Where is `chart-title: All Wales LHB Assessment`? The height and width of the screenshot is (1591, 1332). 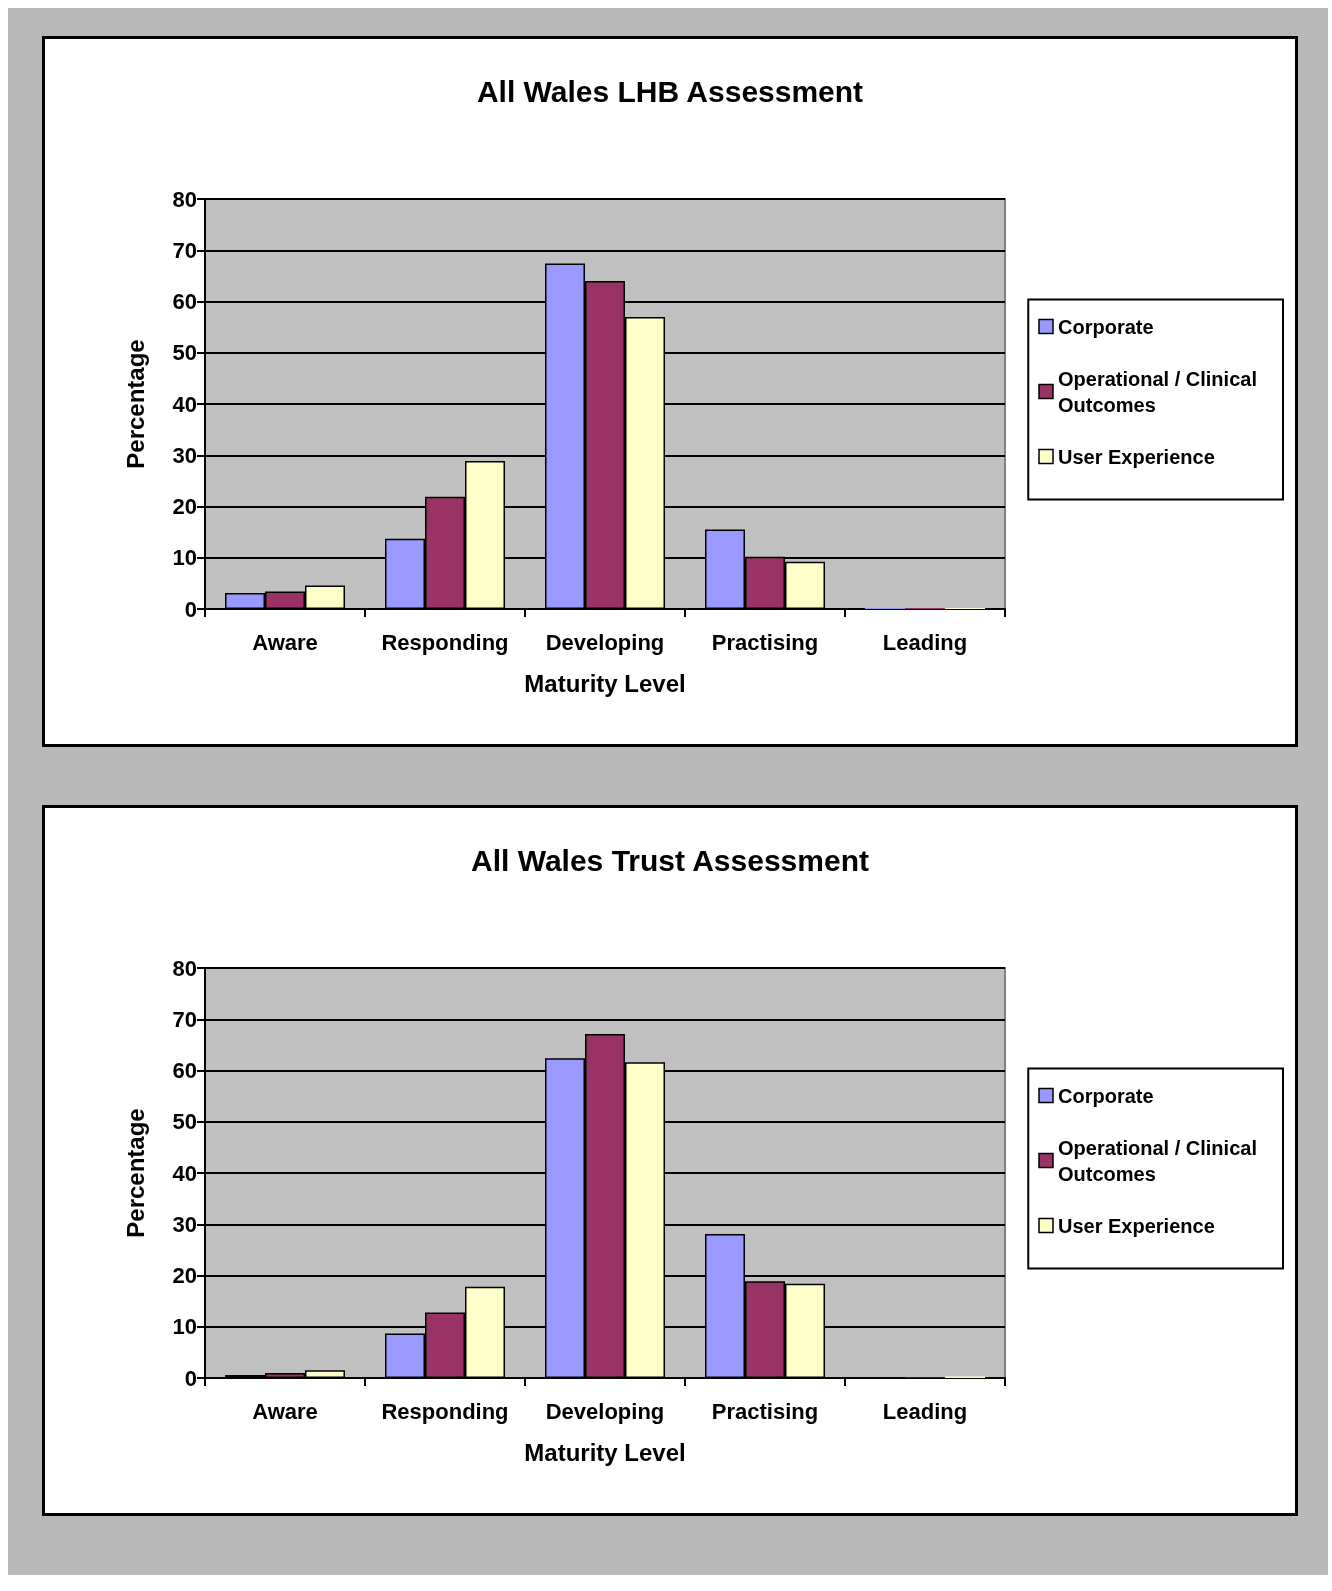
chart-title: All Wales LHB Assessment is located at coordinates (670, 91).